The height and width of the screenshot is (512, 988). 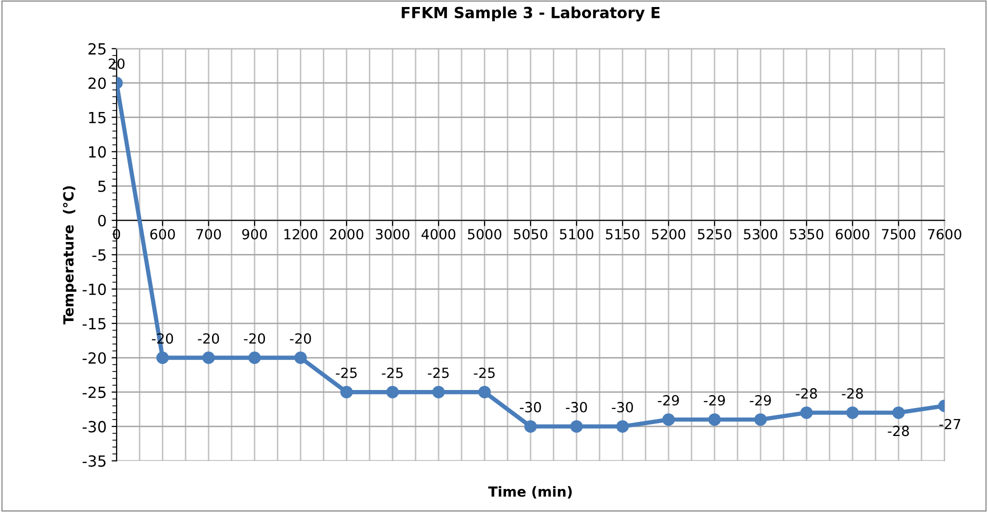 What do you see at coordinates (530, 492) in the screenshot?
I see `x-axis-title: Time (min)` at bounding box center [530, 492].